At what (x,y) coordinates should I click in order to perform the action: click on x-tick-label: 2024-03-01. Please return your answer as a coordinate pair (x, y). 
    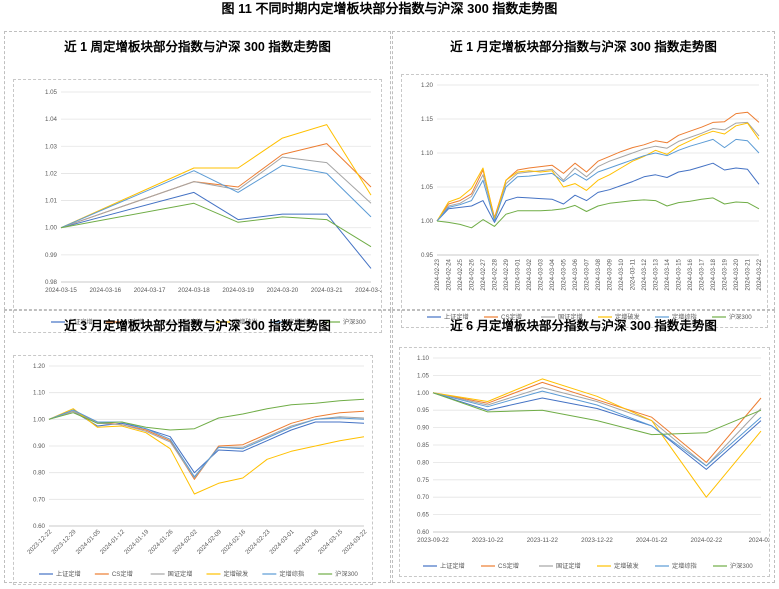
    Looking at the image, I should click on (282, 542).